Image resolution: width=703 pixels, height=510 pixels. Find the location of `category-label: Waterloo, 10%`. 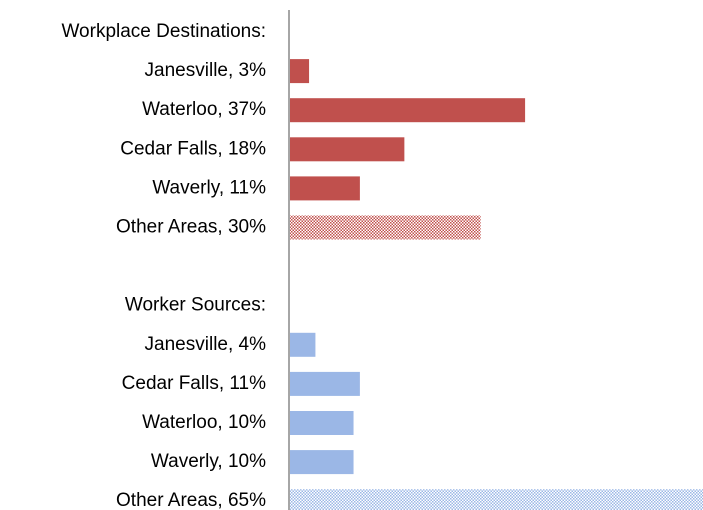

category-label: Waterloo, 10% is located at coordinates (204, 422).